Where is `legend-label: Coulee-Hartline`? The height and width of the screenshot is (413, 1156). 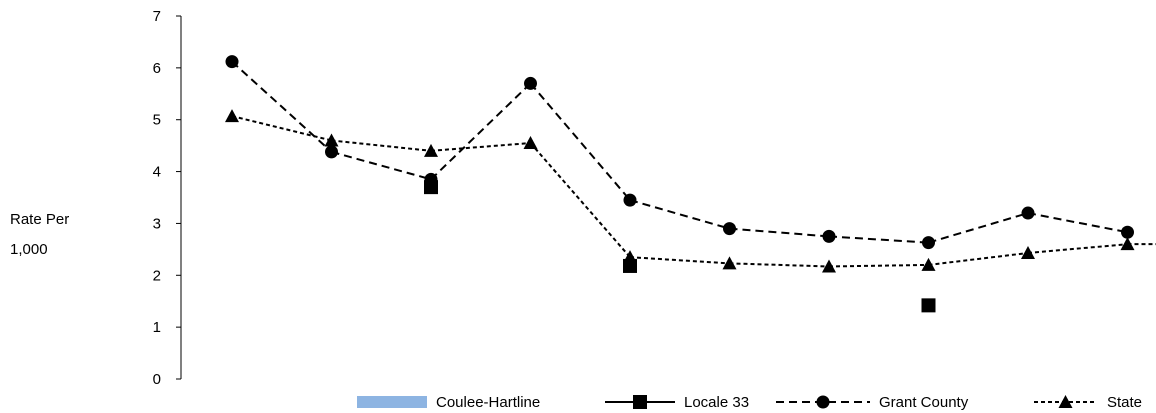 legend-label: Coulee-Hartline is located at coordinates (488, 402).